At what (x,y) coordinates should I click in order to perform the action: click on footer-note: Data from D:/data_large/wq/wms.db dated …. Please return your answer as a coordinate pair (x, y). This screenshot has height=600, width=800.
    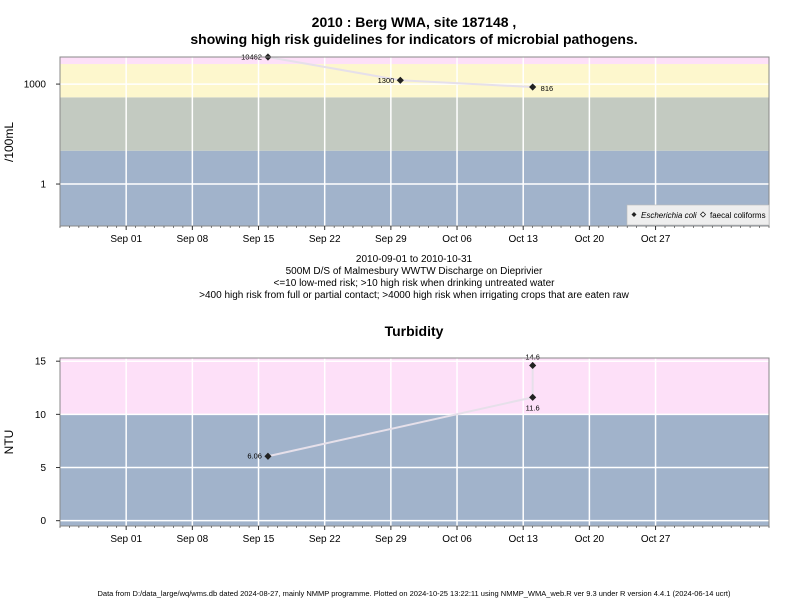
    Looking at the image, I should click on (414, 593).